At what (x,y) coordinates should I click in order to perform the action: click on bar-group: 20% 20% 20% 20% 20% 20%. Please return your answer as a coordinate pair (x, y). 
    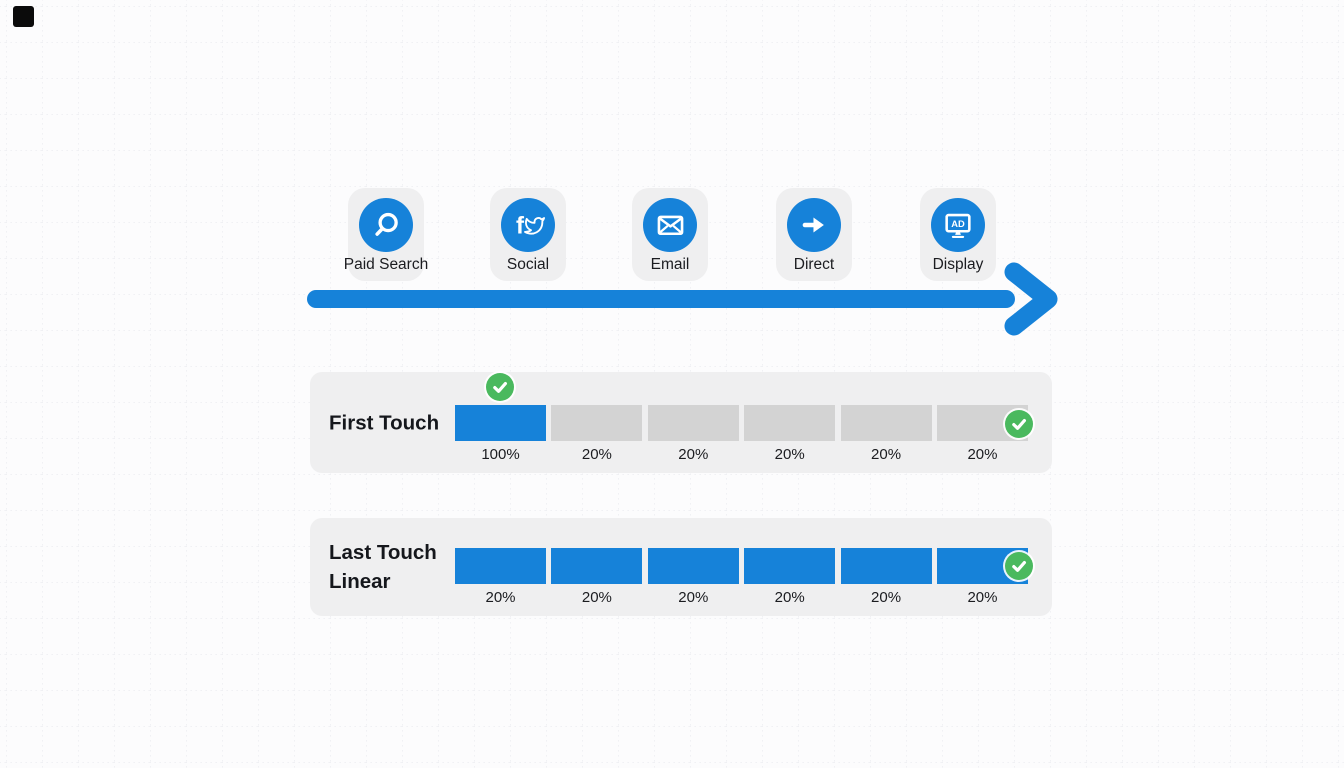
    Looking at the image, I should click on (741, 577).